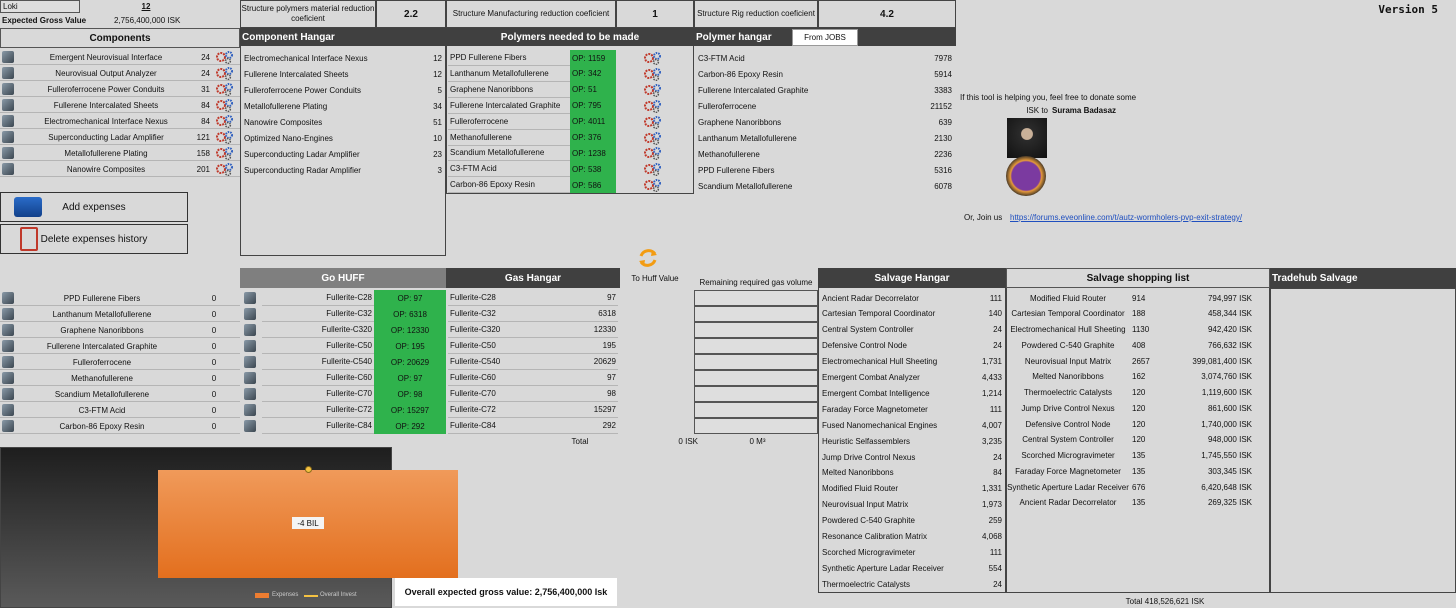 The image size is (1456, 608). Describe the element at coordinates (983, 217) in the screenshot. I see `join-text: Or, Join us` at that location.